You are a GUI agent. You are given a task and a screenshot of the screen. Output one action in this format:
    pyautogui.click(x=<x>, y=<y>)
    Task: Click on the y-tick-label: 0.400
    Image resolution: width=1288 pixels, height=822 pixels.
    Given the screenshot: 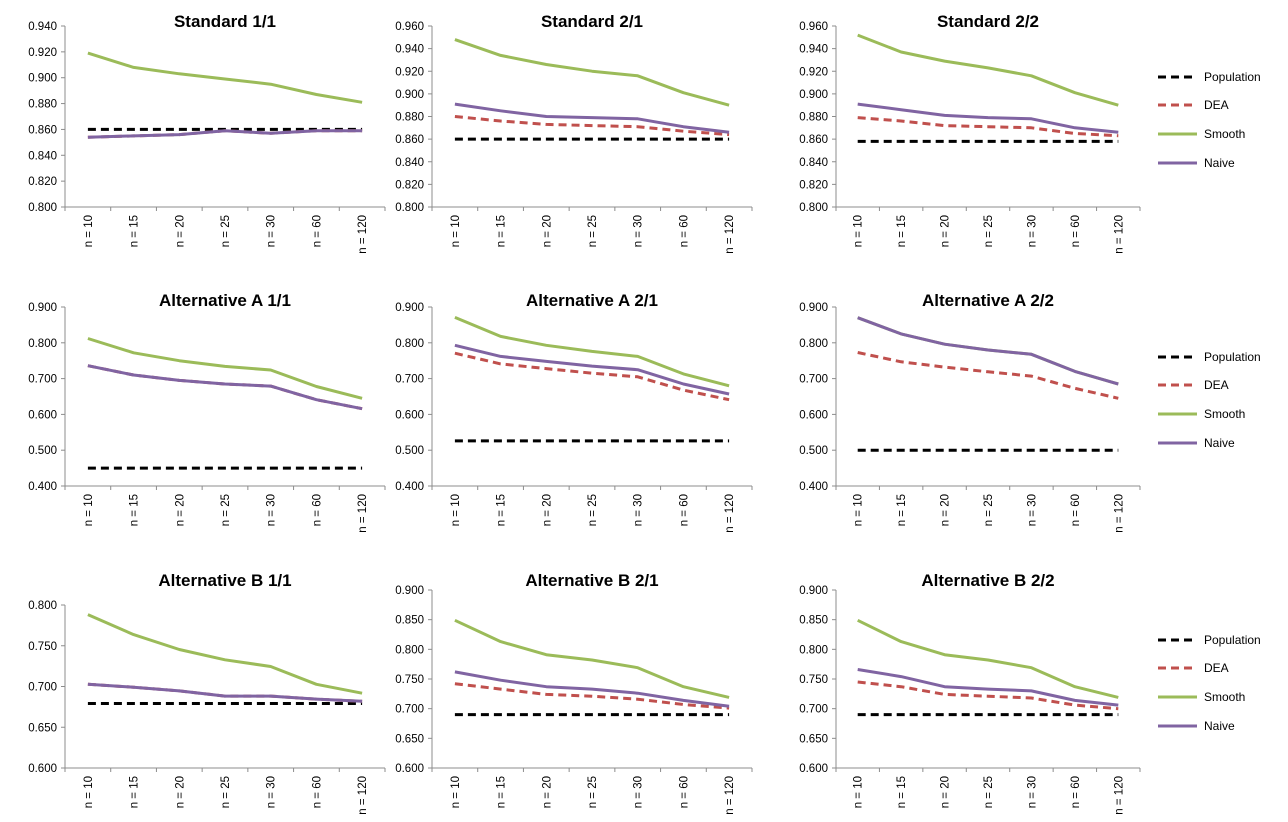 What is the action you would take?
    pyautogui.click(x=42, y=487)
    